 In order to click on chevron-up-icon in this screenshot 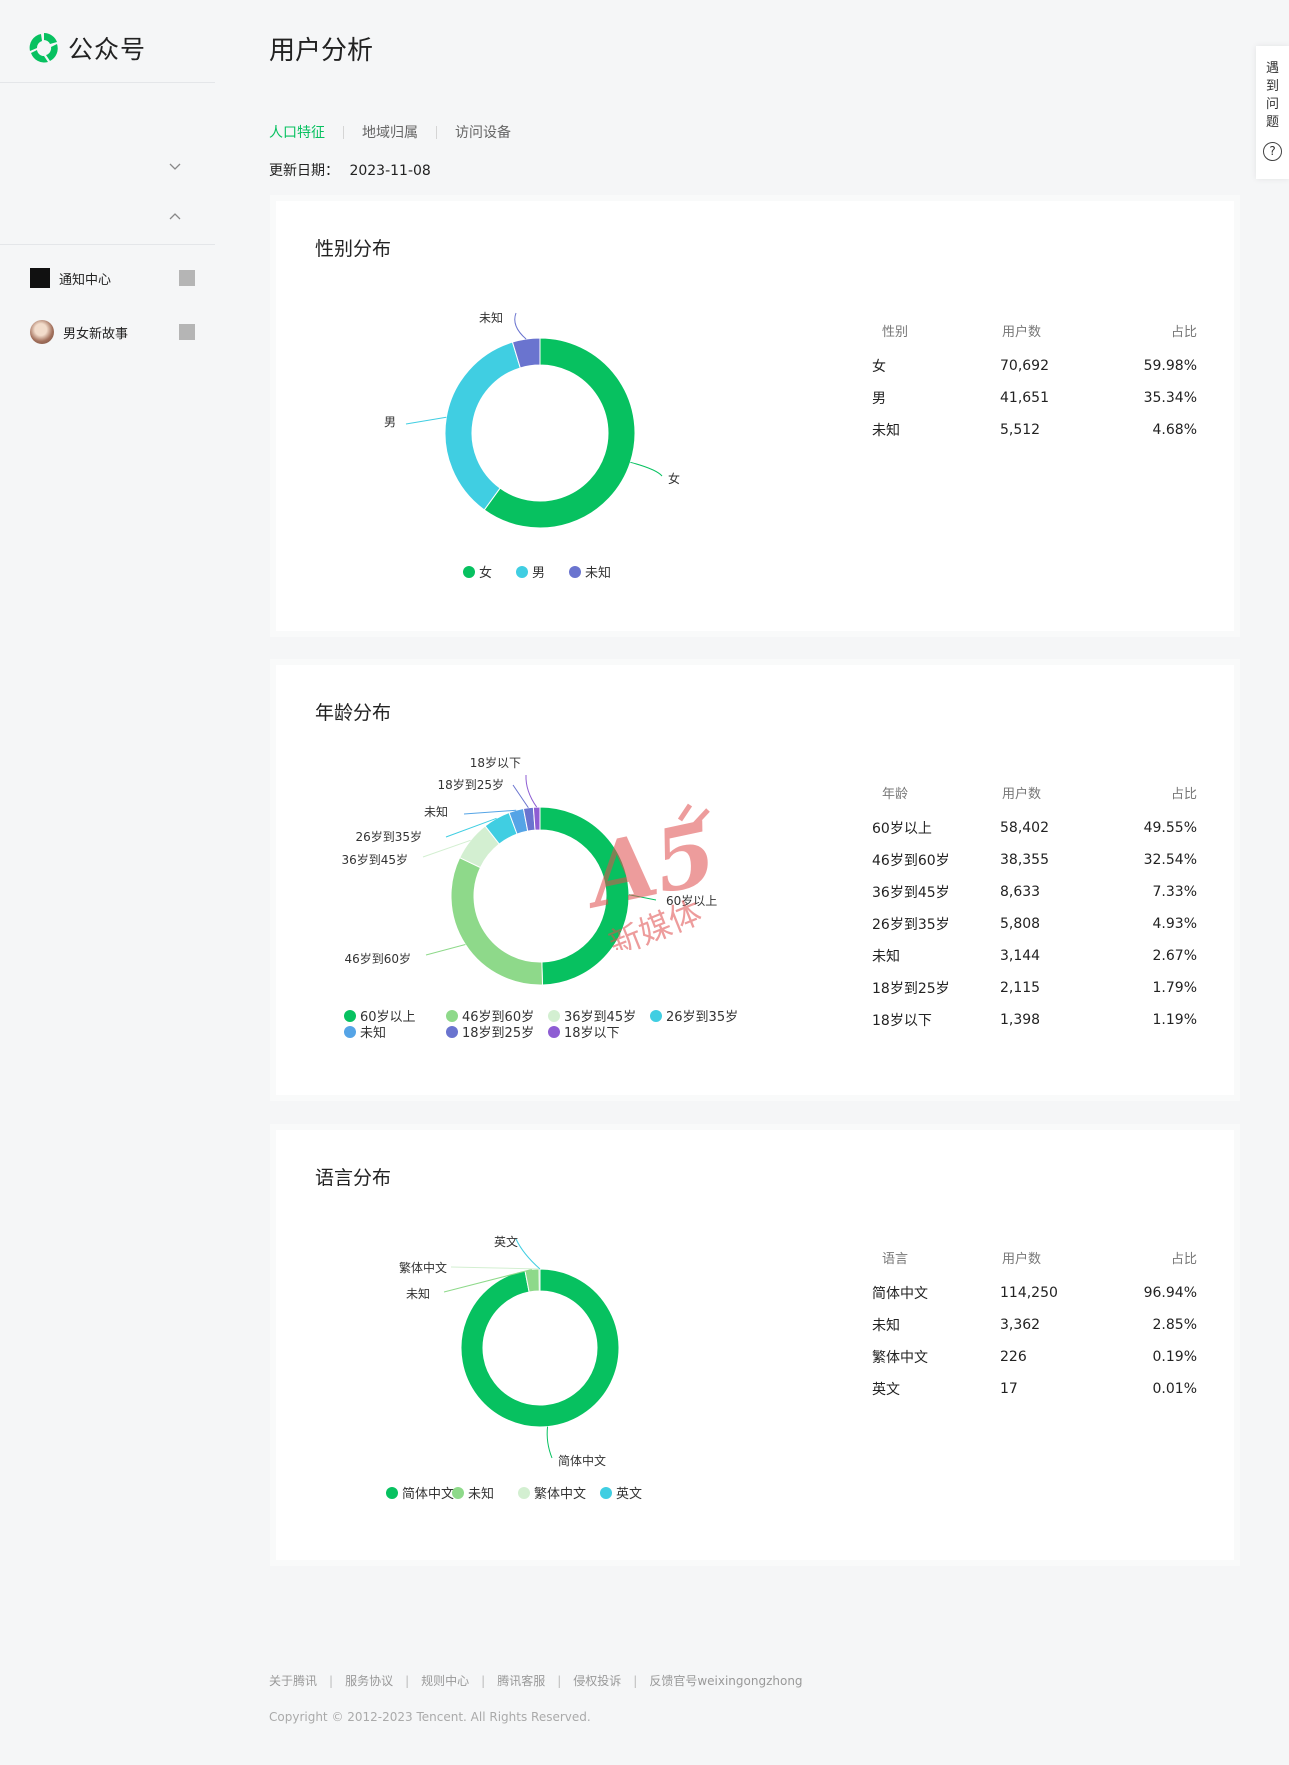, I will do `click(175, 217)`.